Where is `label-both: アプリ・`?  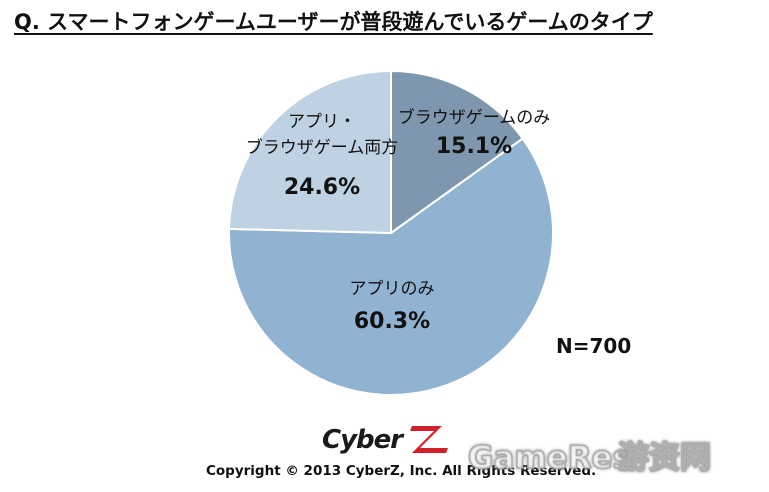 label-both: アプリ・ is located at coordinates (322, 122).